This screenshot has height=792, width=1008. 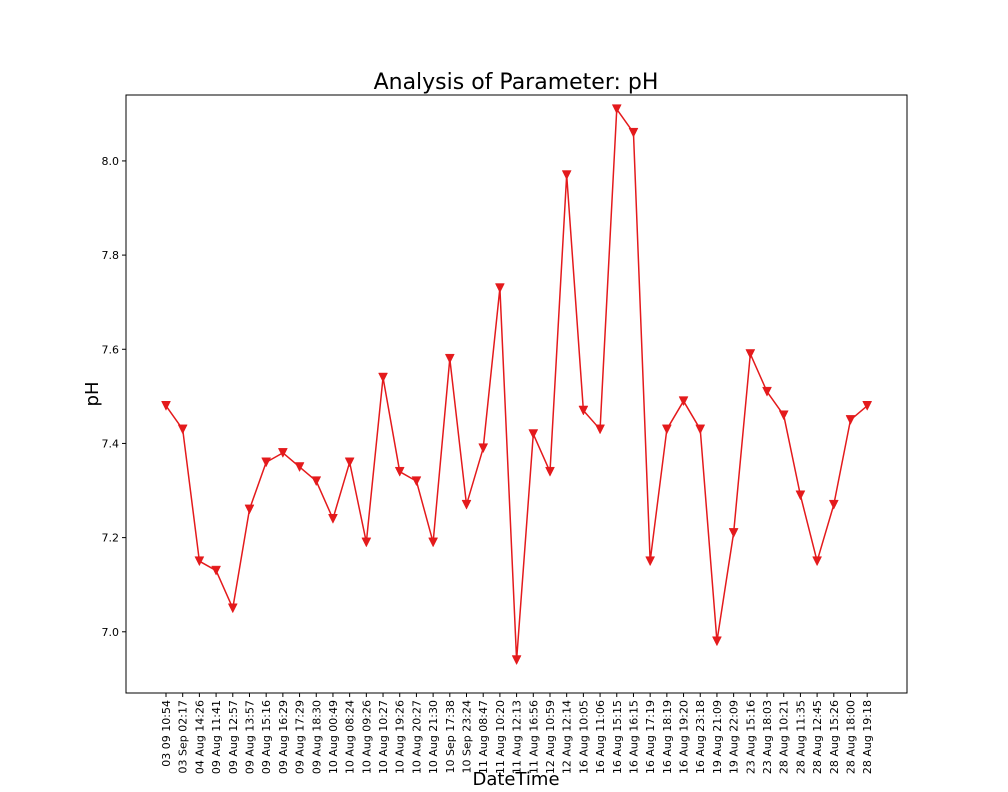 What do you see at coordinates (433, 737) in the screenshot?
I see `x-tick-label: 10 Aug 21:30` at bounding box center [433, 737].